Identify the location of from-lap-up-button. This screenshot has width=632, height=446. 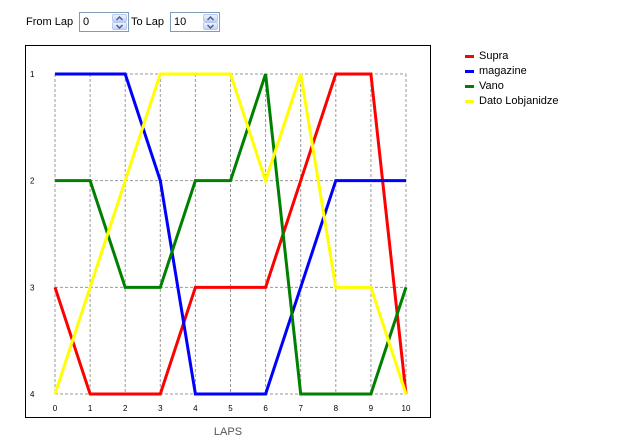
(119, 18).